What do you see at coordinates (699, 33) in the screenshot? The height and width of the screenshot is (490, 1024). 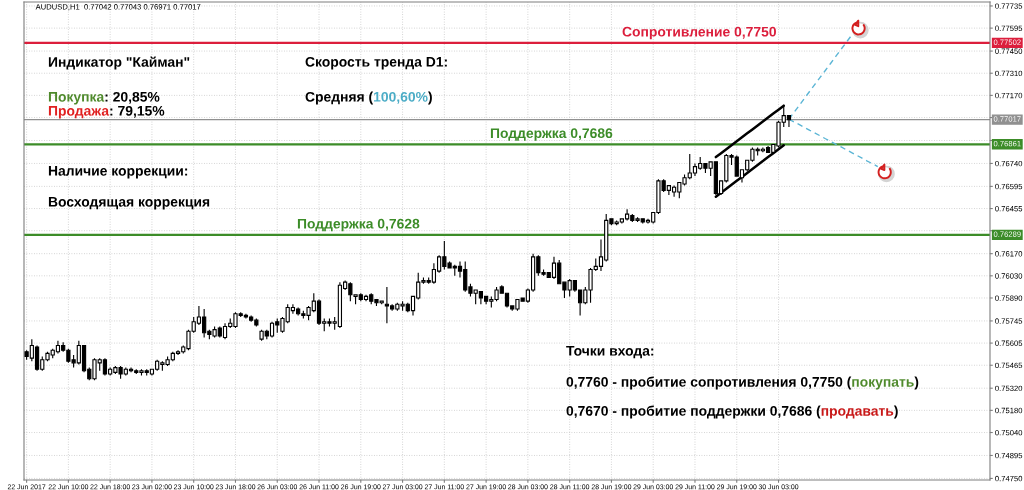 I see `ref-line-label: Сопротивление 0,7750` at bounding box center [699, 33].